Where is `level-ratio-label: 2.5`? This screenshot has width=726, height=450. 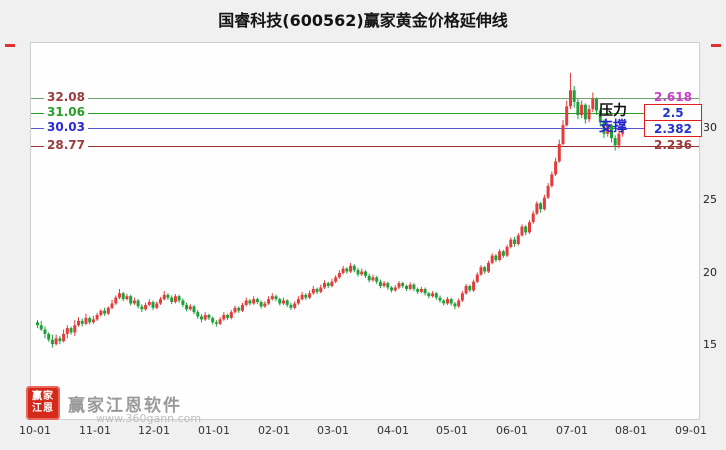 level-ratio-label: 2.5 is located at coordinates (673, 112).